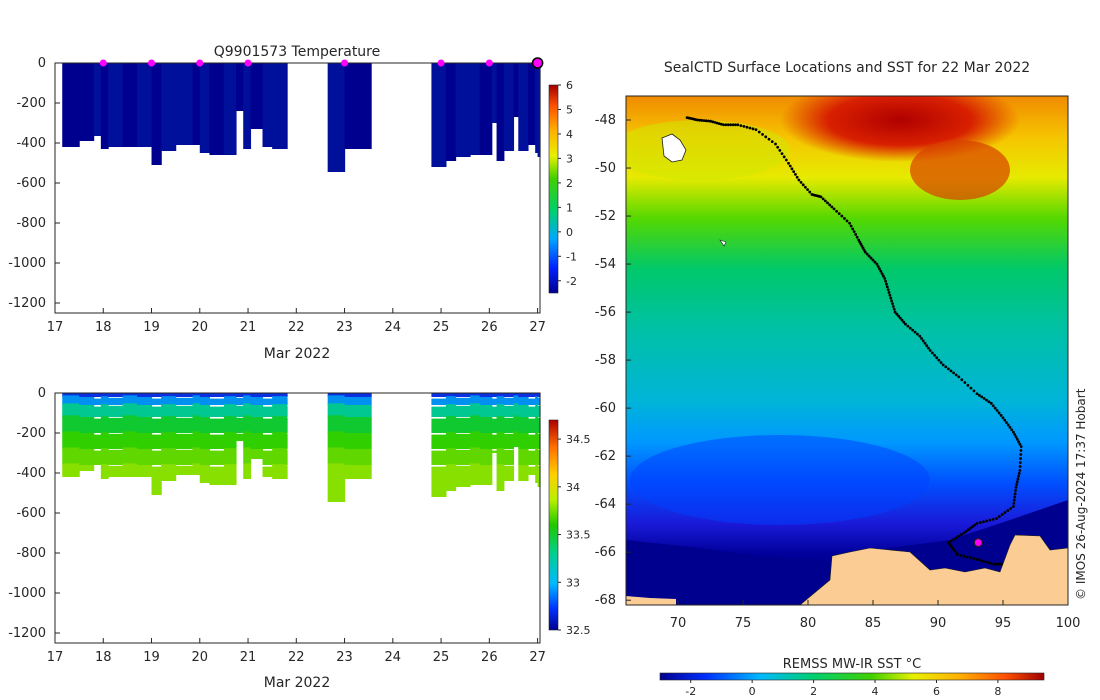 The width and height of the screenshot is (1100, 700). I want to click on last-surfacing-marker, so click(537, 63).